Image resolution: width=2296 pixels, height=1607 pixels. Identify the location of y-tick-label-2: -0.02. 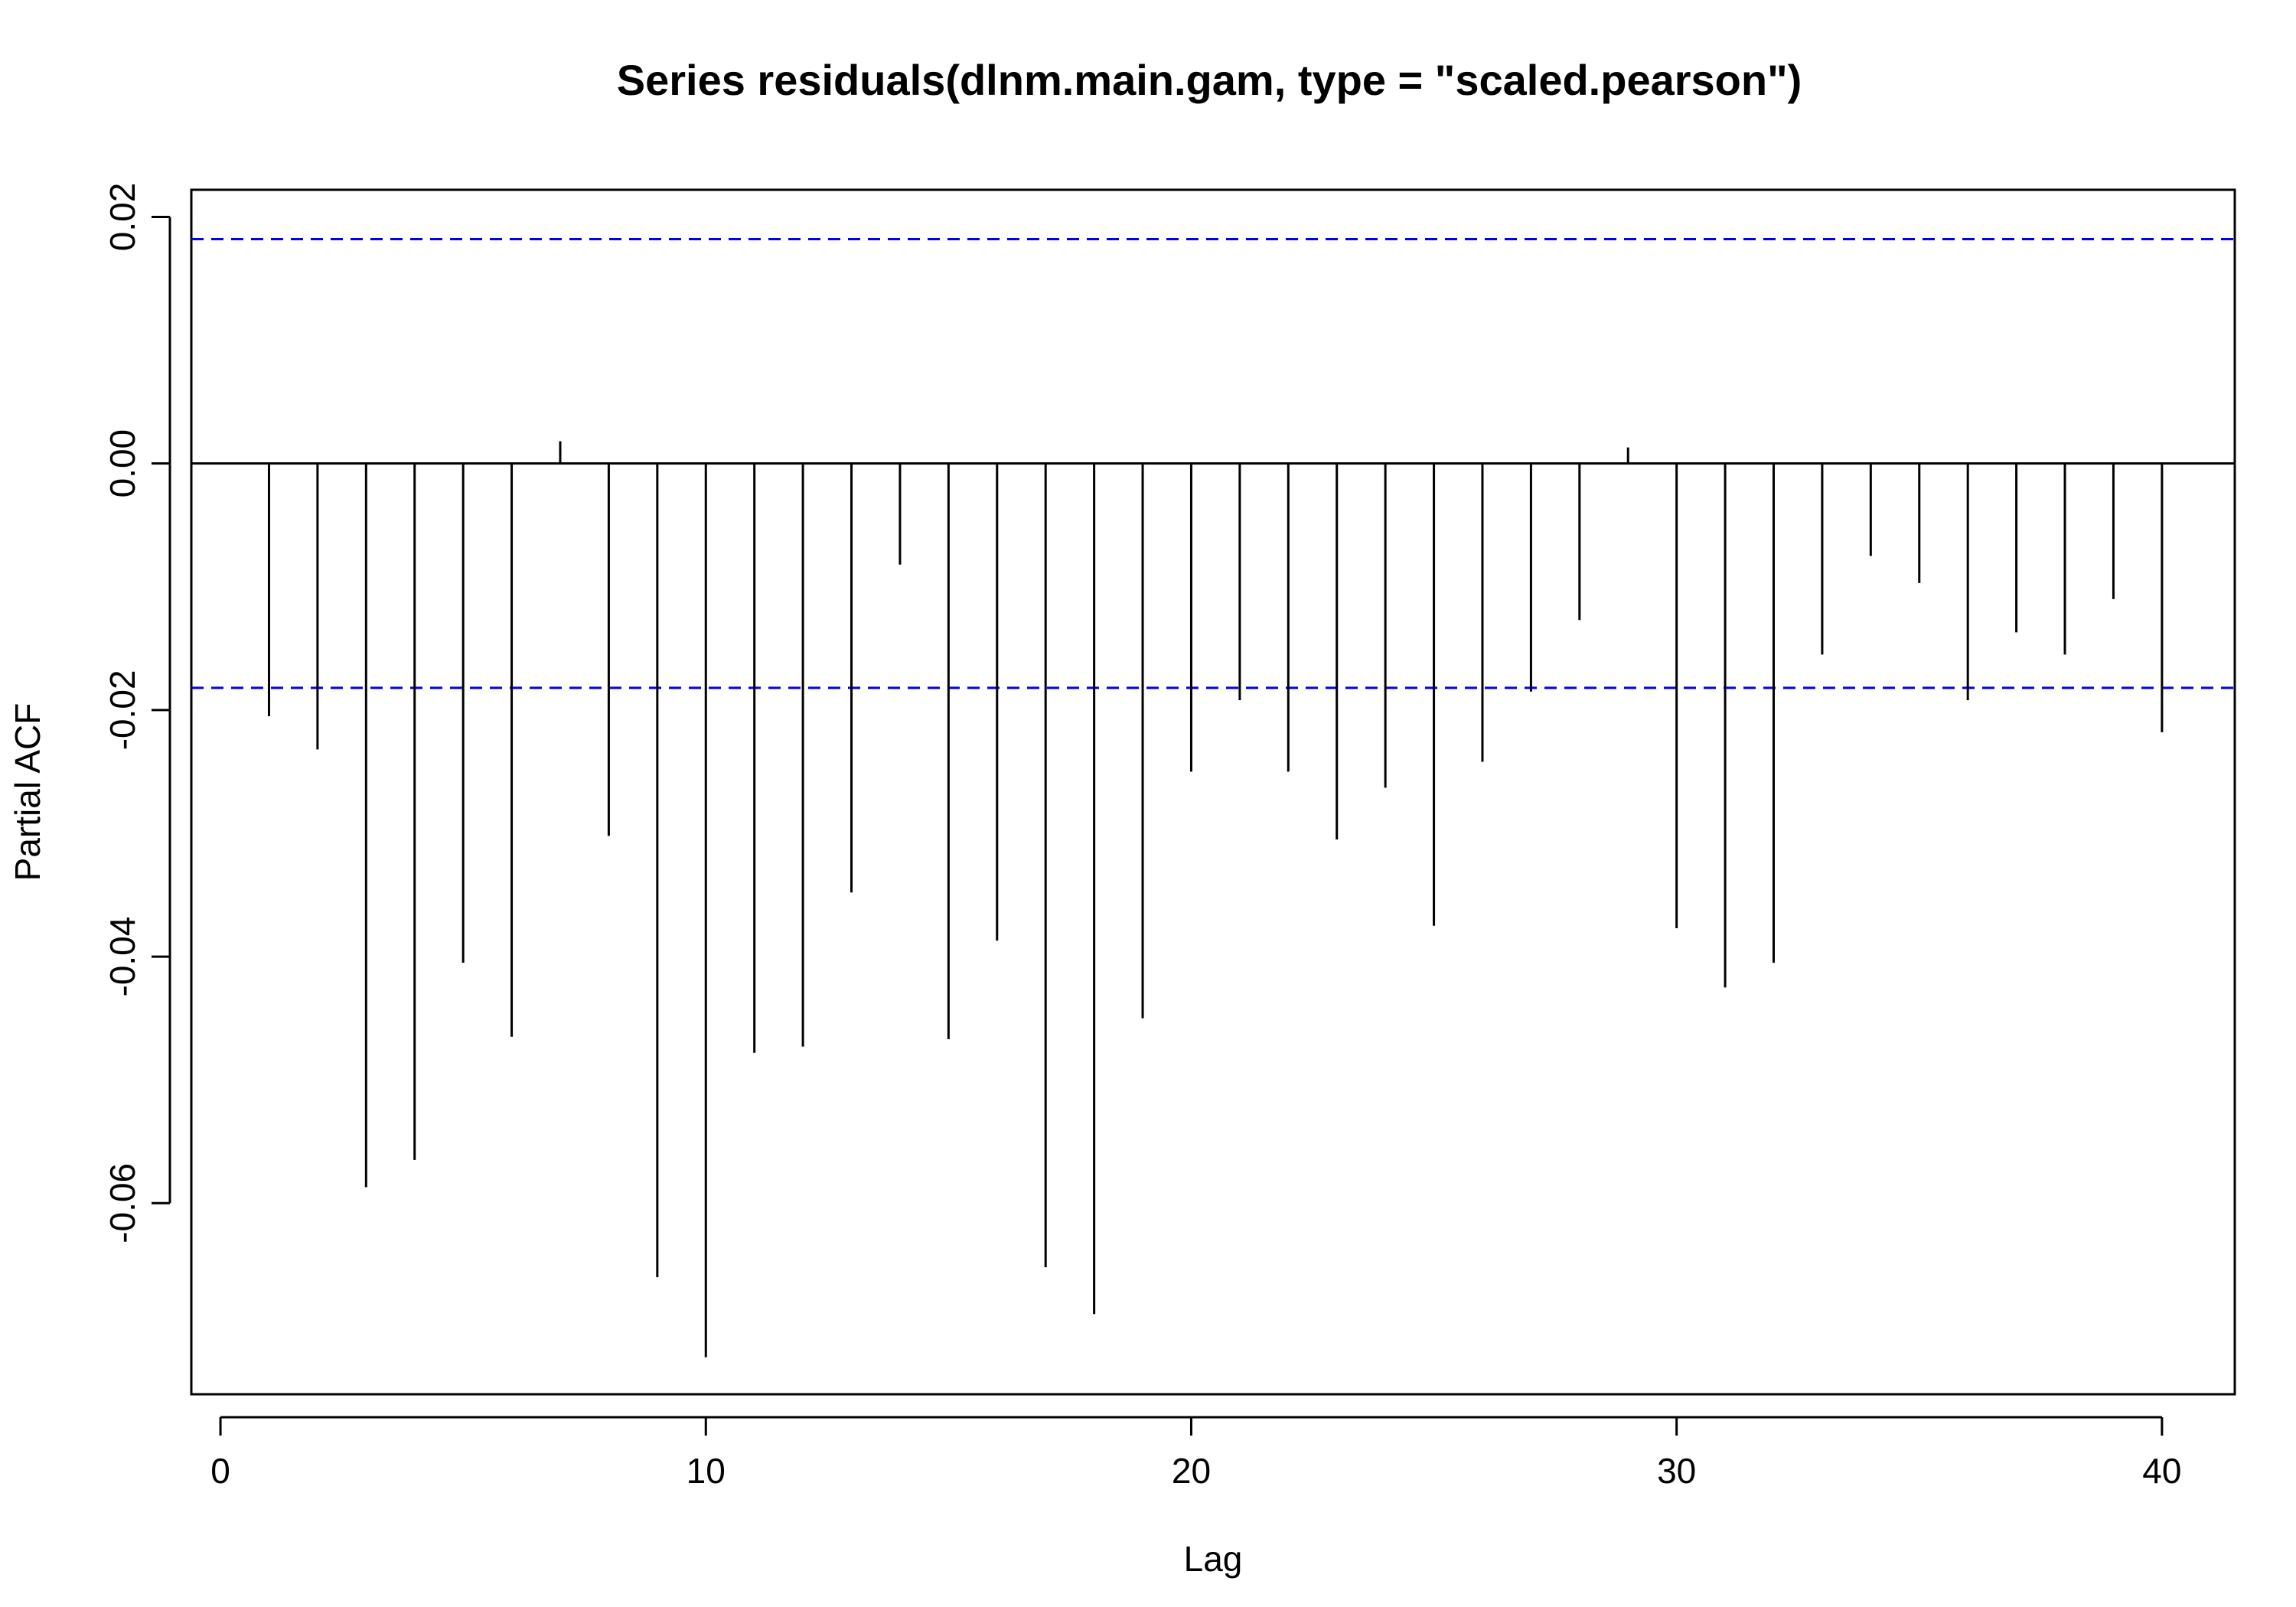
(122, 710).